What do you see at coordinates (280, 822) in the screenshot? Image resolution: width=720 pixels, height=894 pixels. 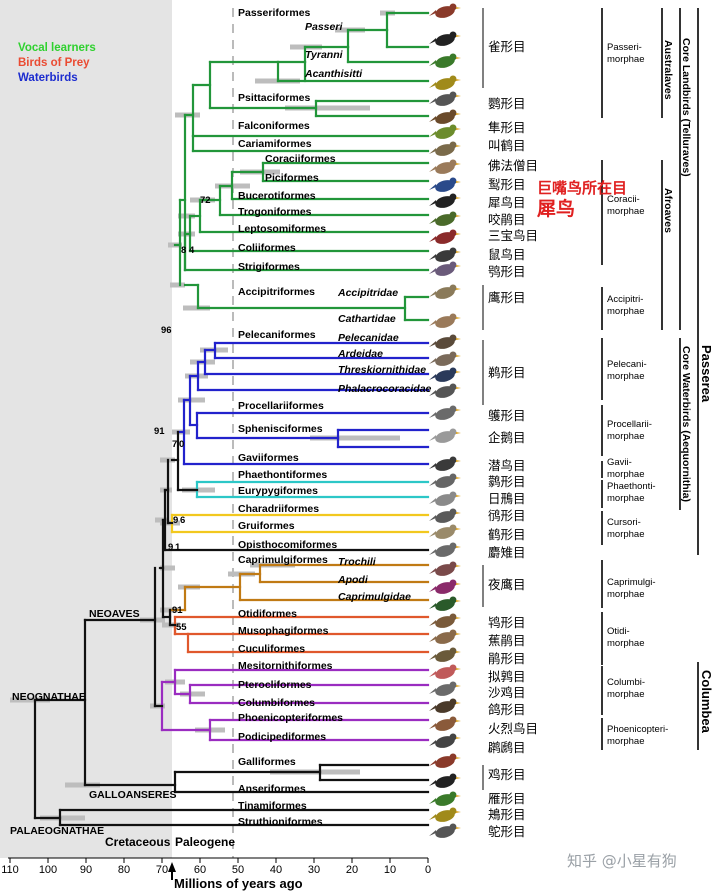 I see `order-label: Struthioniformes` at bounding box center [280, 822].